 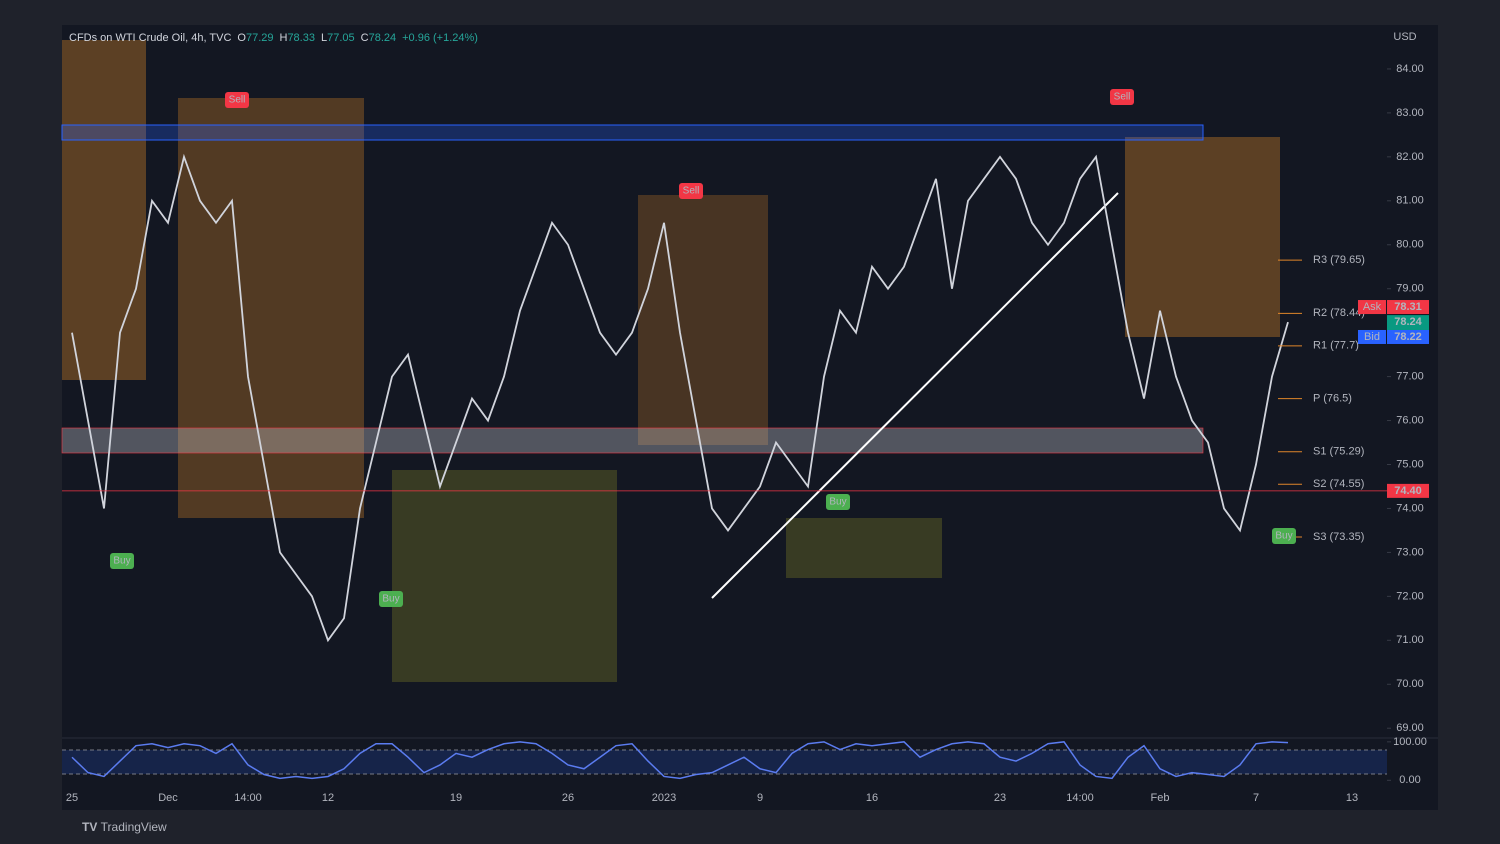 I want to click on pivot-label: S1 (75.29), so click(x=1338, y=452).